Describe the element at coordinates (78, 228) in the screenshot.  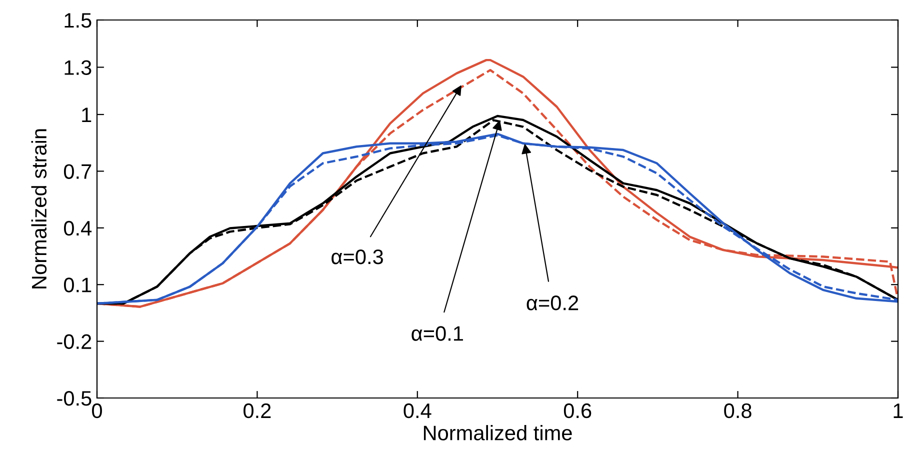
I see `y-tick-label: 0.4` at that location.